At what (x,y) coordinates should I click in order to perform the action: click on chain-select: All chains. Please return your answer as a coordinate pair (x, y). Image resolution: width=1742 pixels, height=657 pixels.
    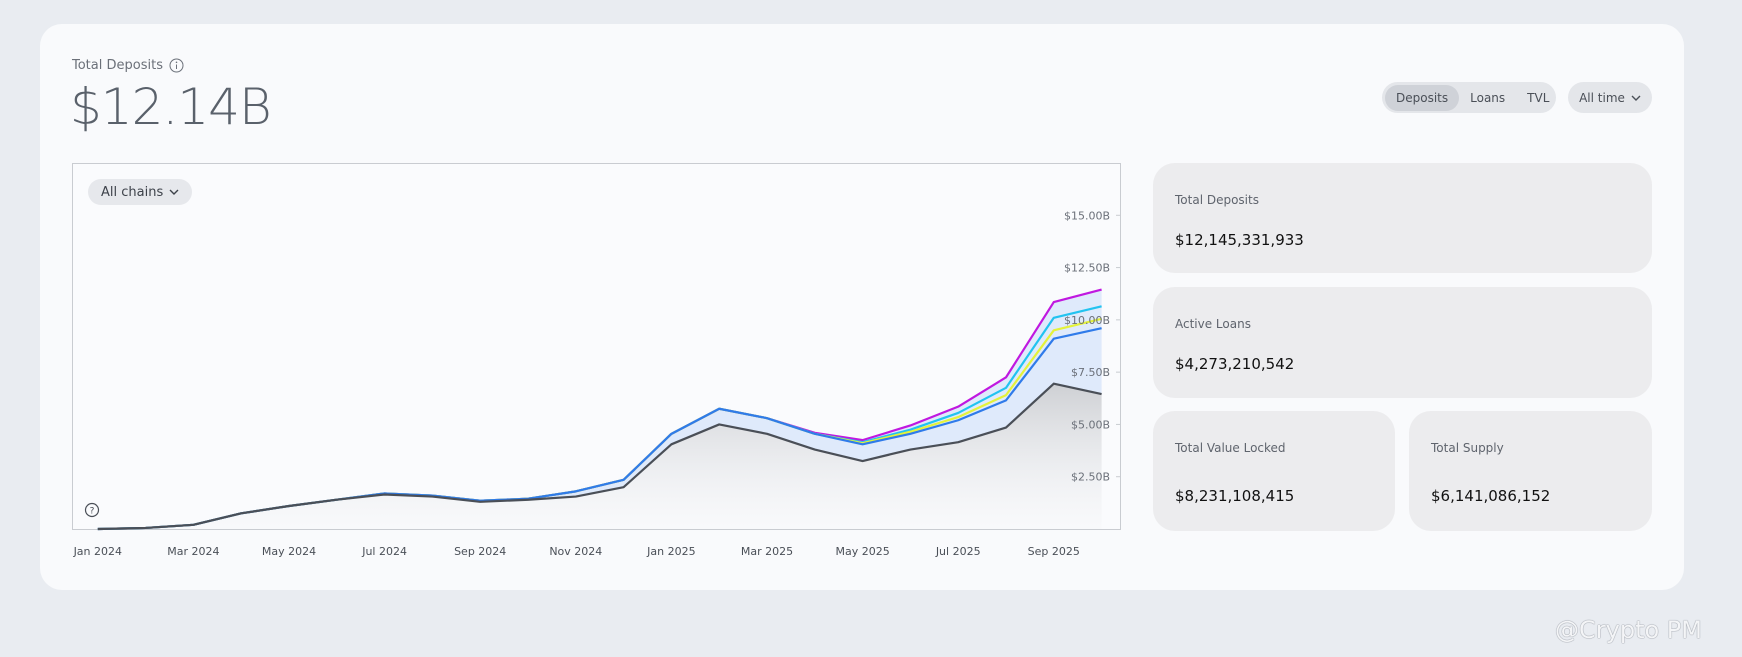
    Looking at the image, I should click on (140, 192).